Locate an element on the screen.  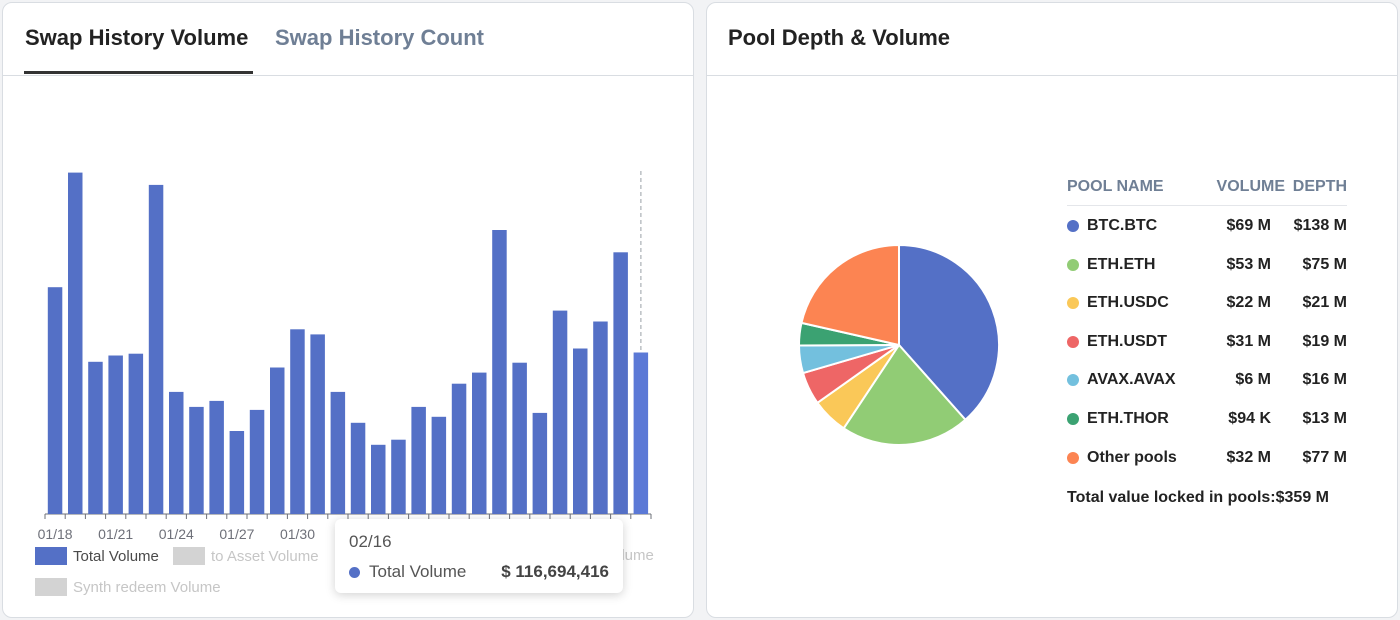
pie-slice-other-pools is located at coordinates (850, 295).